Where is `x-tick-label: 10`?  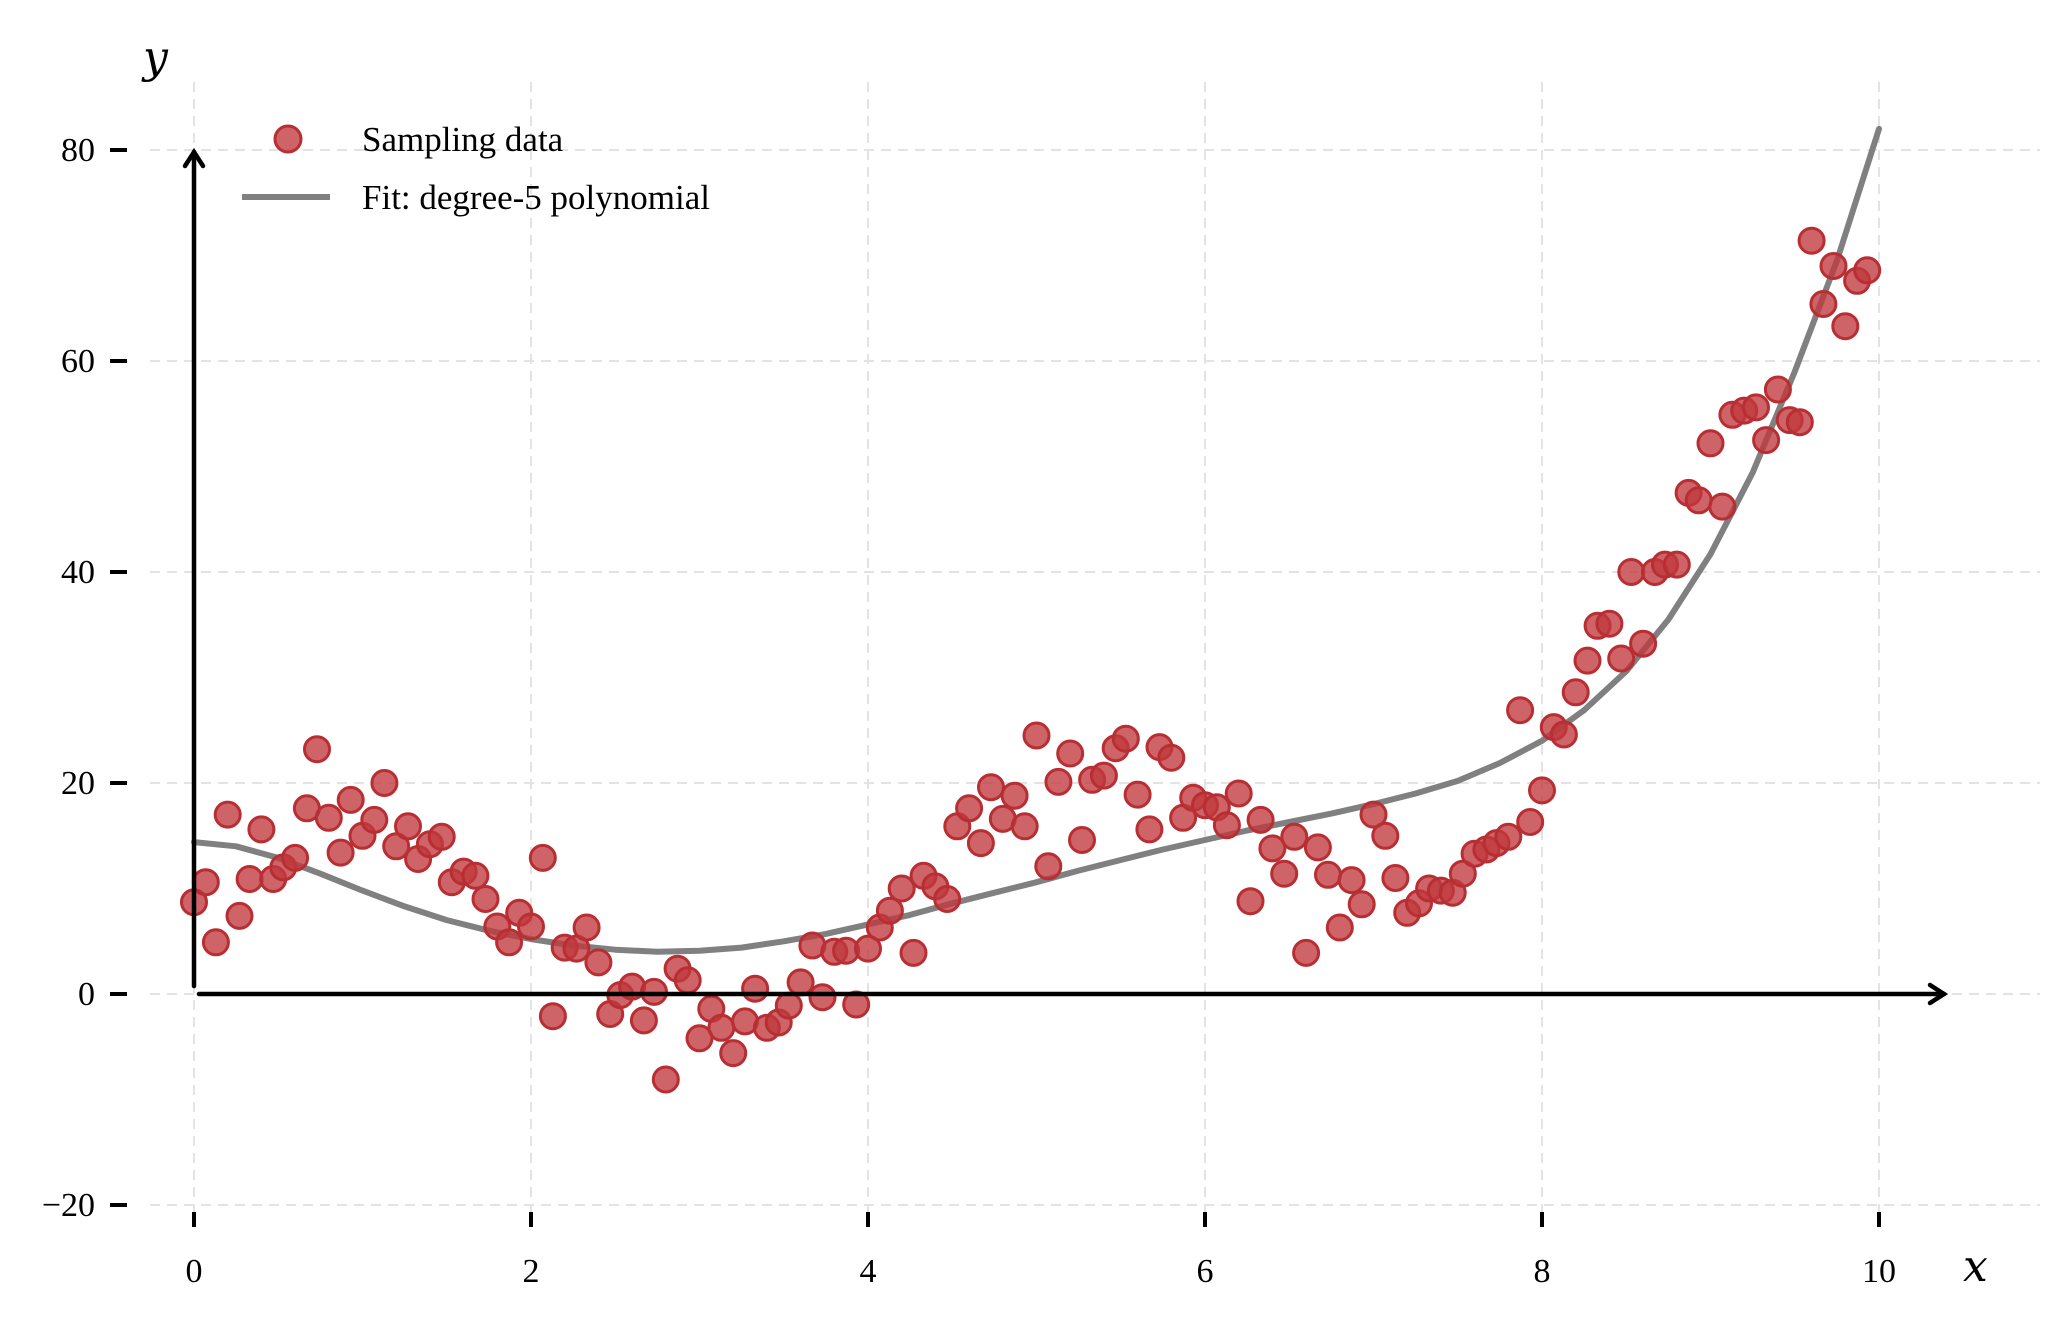 x-tick-label: 10 is located at coordinates (1879, 1271).